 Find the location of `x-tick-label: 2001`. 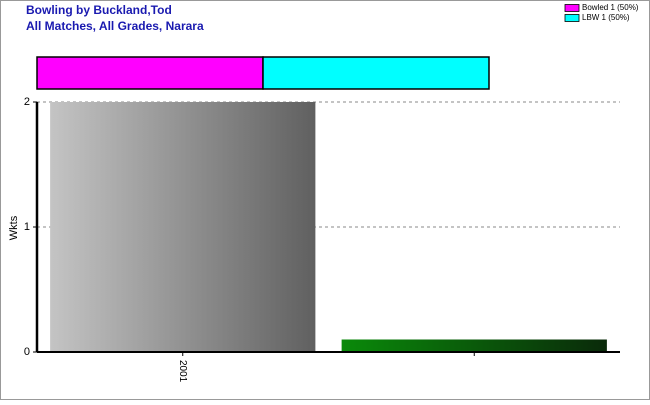

x-tick-label: 2001 is located at coordinates (182, 371).